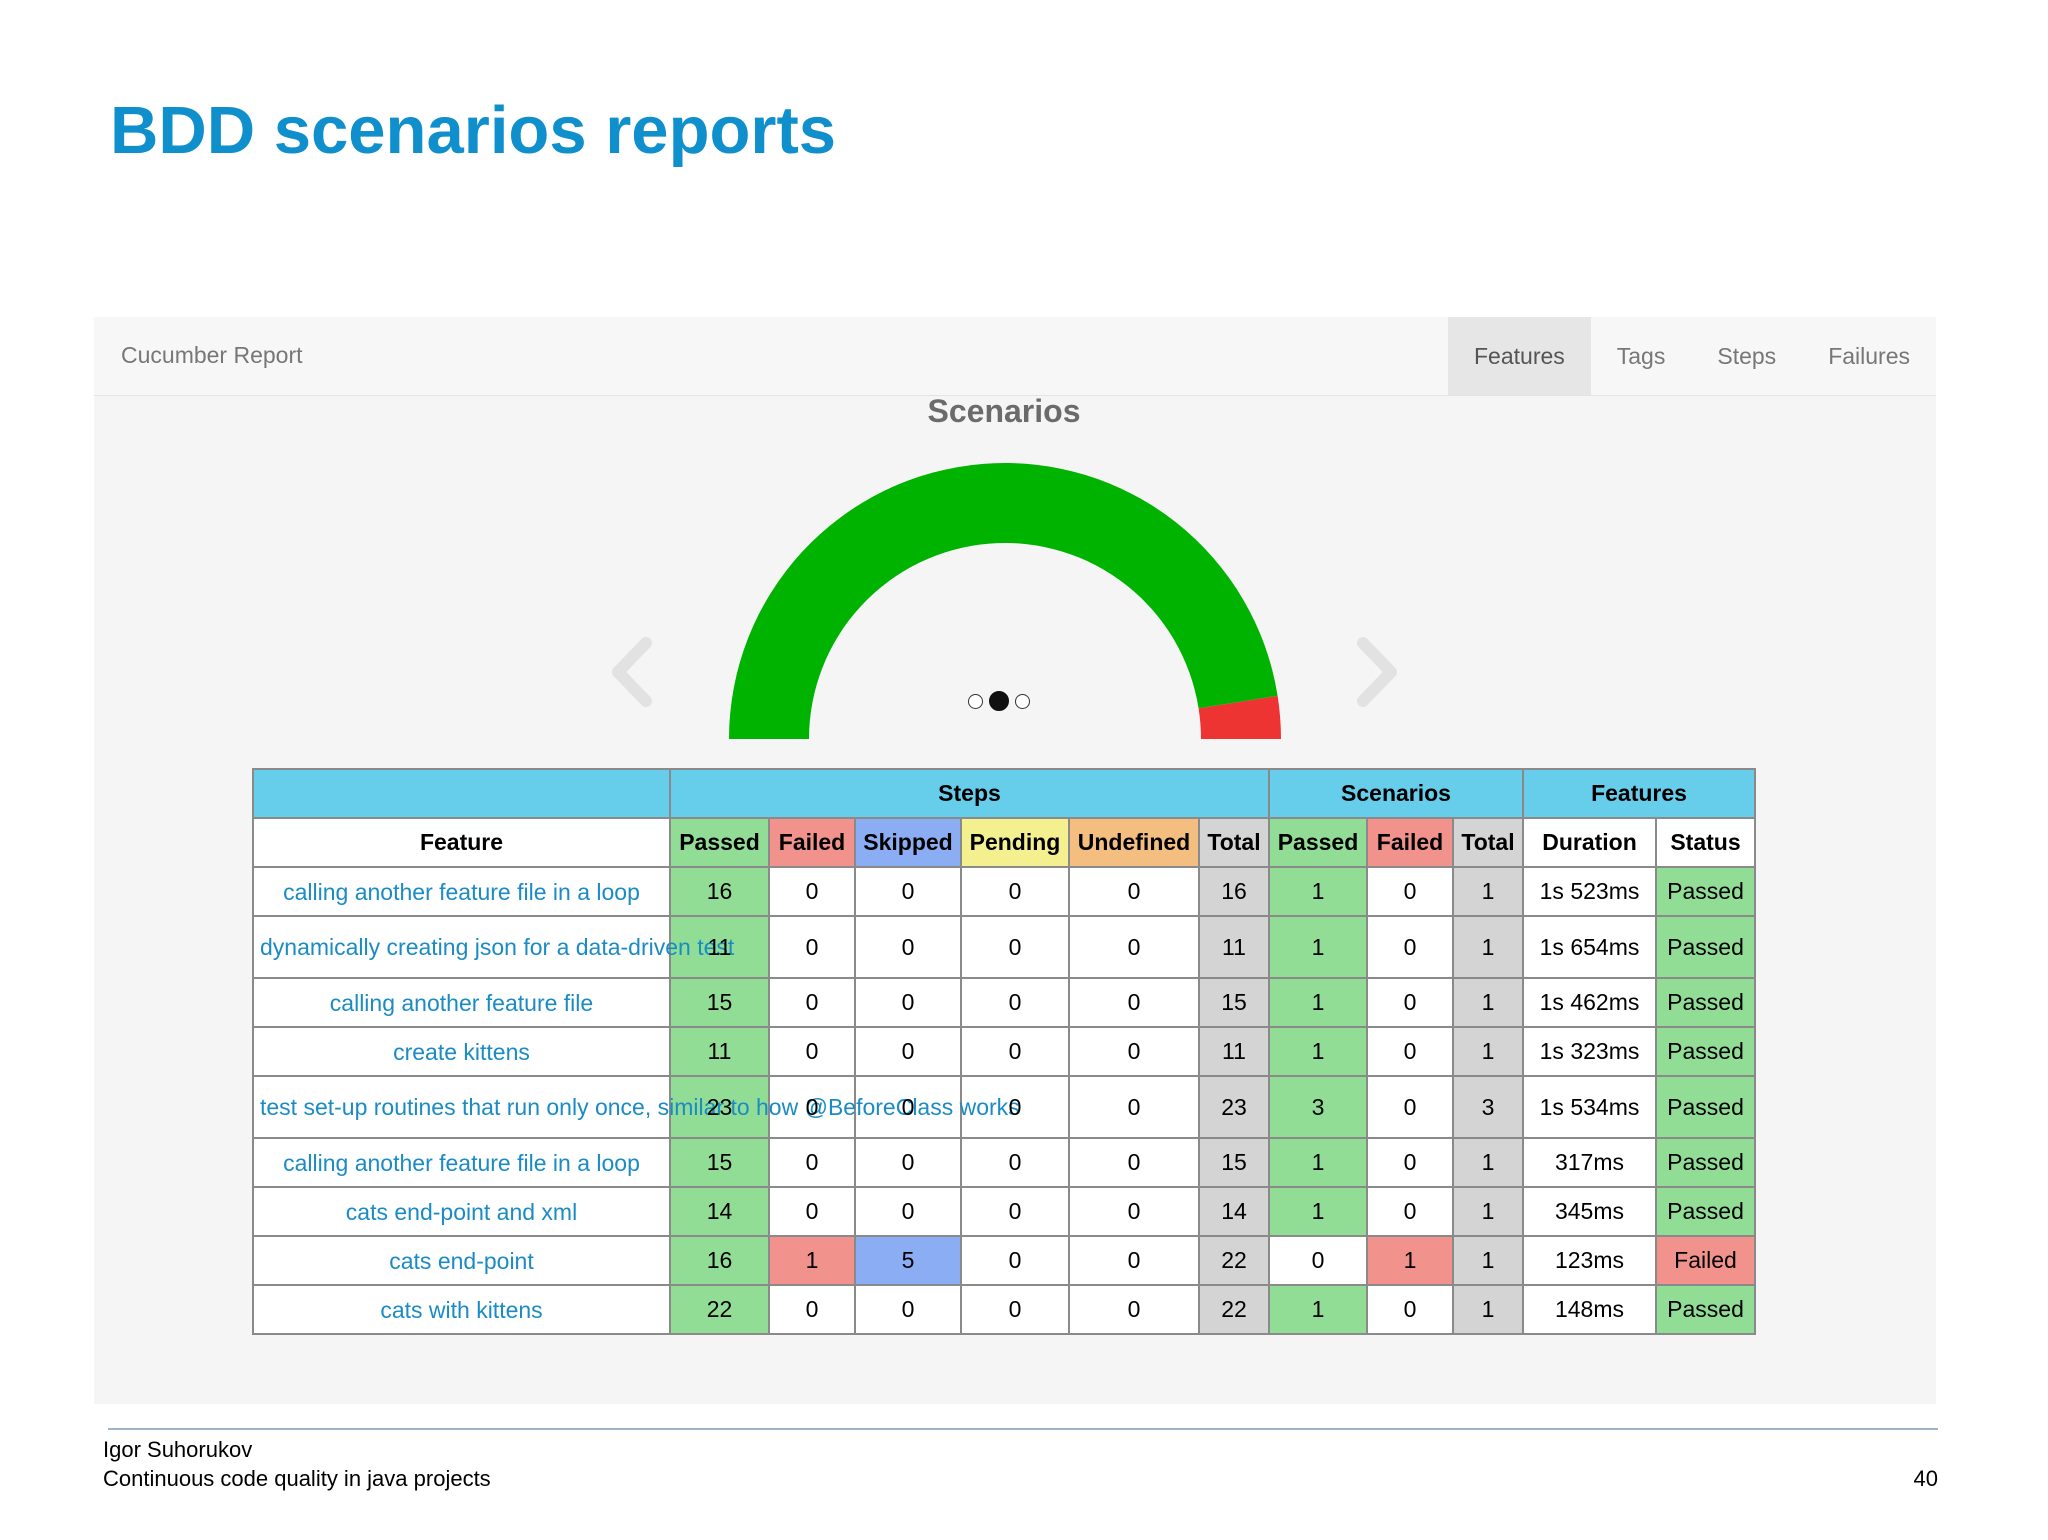 Image resolution: width=2048 pixels, height=1540 pixels. I want to click on tab-failures: Failures, so click(1869, 356).